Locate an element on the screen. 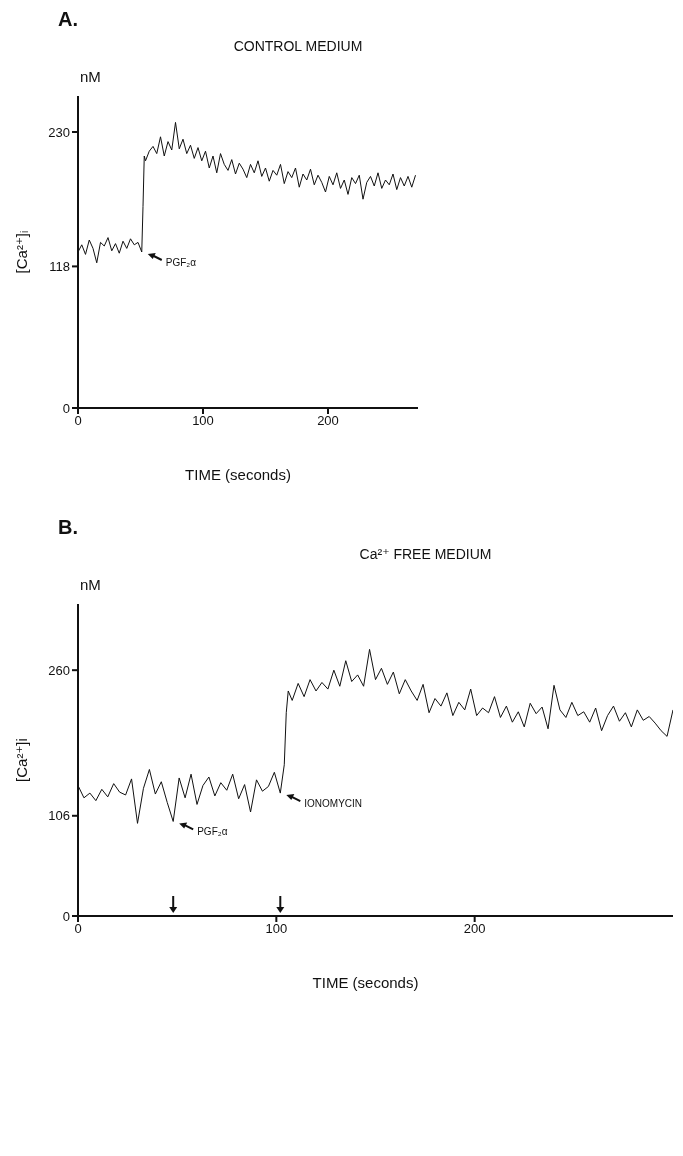  chart-title: B. is located at coordinates (68, 528).